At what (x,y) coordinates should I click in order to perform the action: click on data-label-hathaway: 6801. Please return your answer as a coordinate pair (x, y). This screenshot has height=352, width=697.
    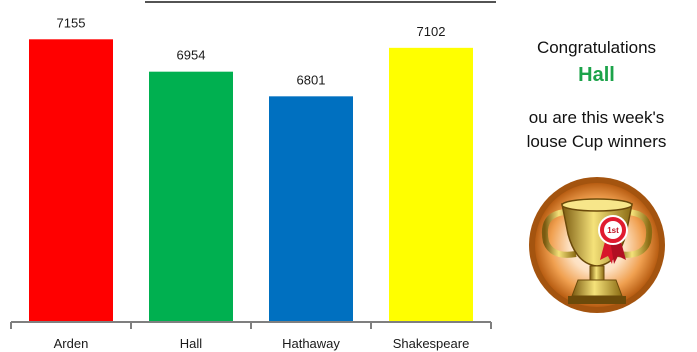
    Looking at the image, I should click on (311, 79).